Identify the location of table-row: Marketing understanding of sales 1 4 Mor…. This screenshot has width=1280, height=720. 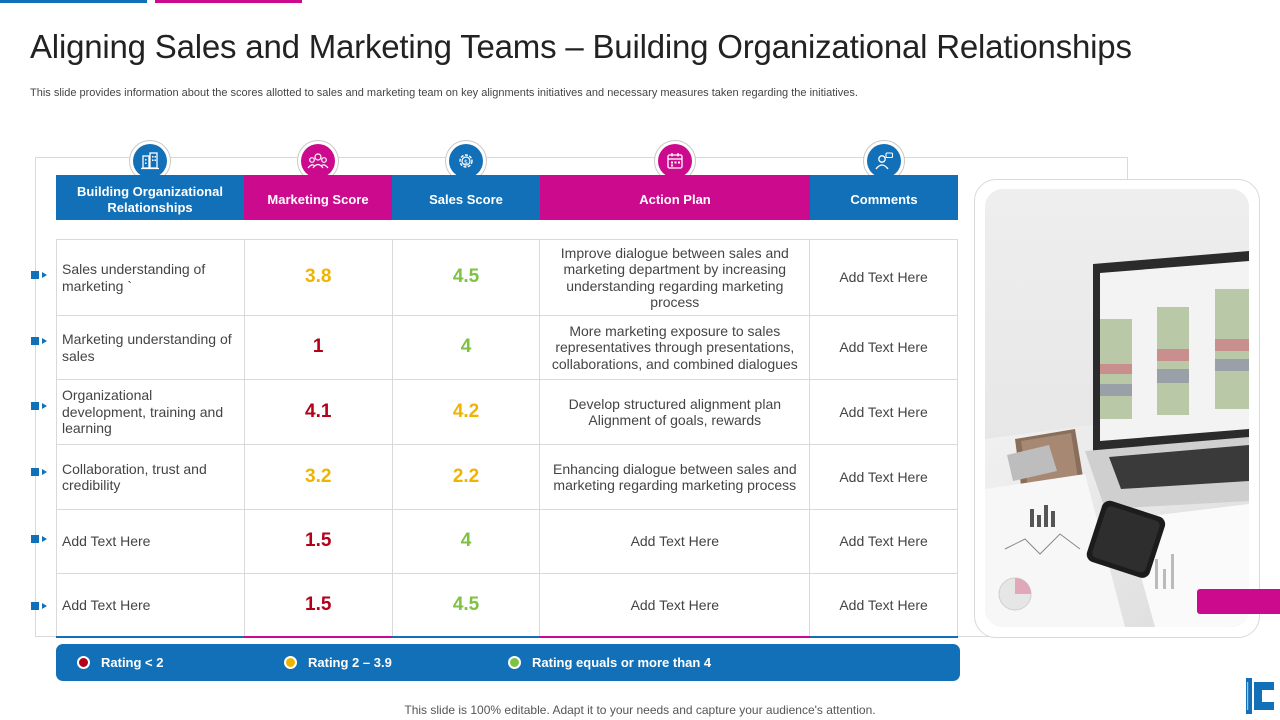
(507, 348).